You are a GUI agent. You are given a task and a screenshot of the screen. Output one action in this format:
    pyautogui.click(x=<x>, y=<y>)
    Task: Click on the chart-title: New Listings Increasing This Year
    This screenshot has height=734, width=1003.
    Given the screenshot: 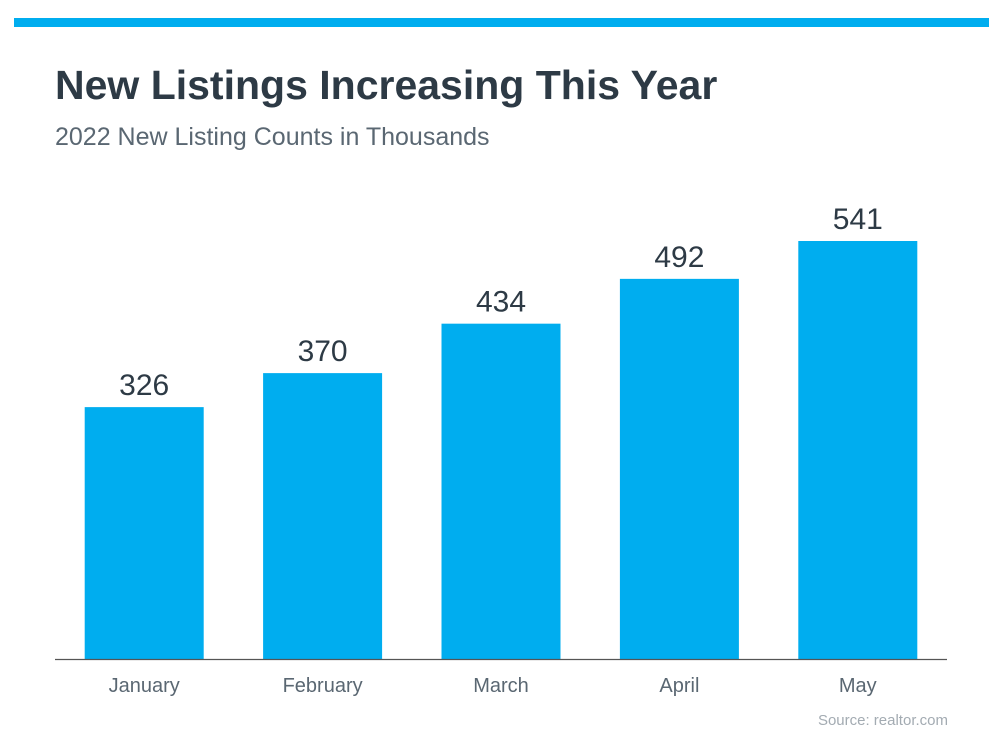 What is the action you would take?
    pyautogui.click(x=386, y=85)
    